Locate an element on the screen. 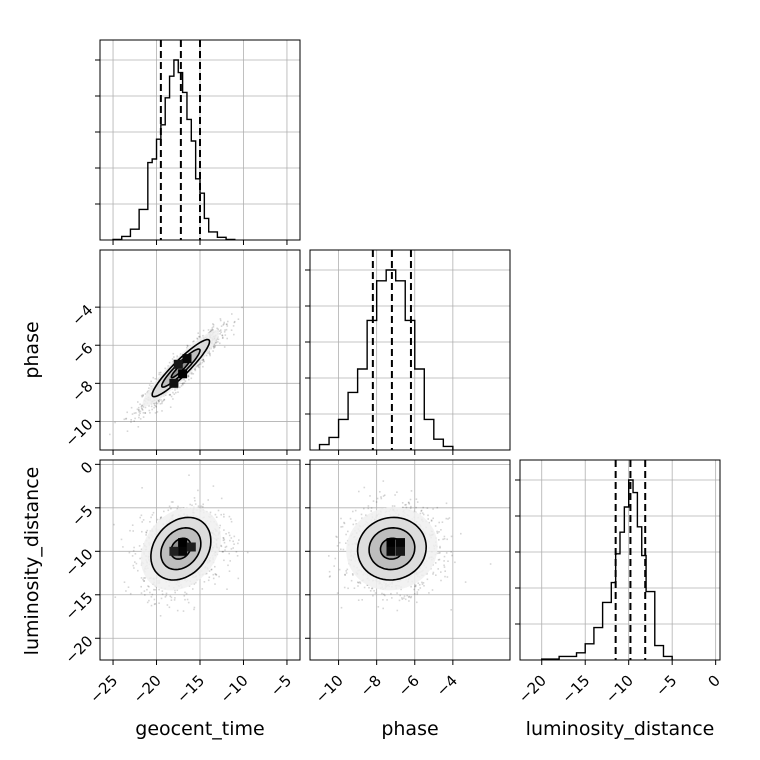 The height and width of the screenshot is (760, 760). contour-line is located at coordinates (181, 548).